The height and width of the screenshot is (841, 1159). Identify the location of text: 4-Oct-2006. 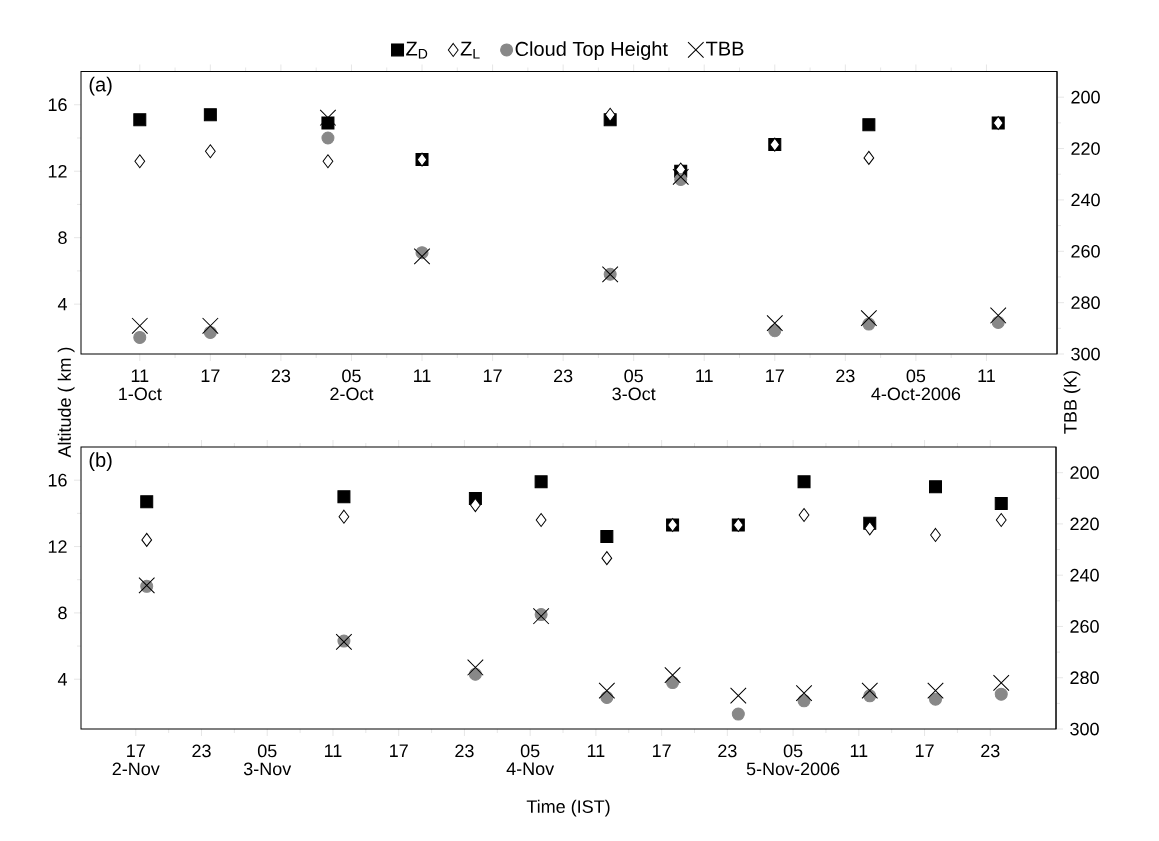
(916, 394).